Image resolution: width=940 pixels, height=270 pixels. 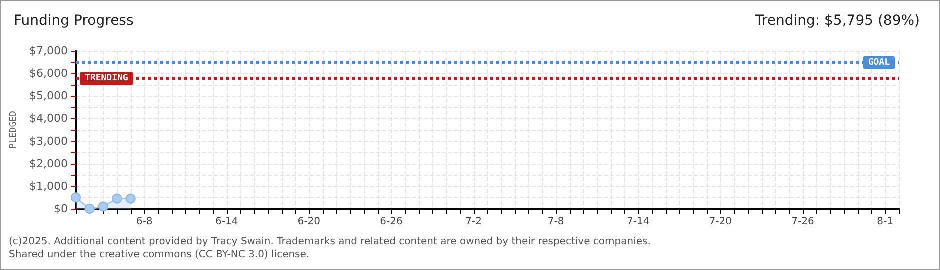 I want to click on x-tick-label: 7-14, so click(x=638, y=222).